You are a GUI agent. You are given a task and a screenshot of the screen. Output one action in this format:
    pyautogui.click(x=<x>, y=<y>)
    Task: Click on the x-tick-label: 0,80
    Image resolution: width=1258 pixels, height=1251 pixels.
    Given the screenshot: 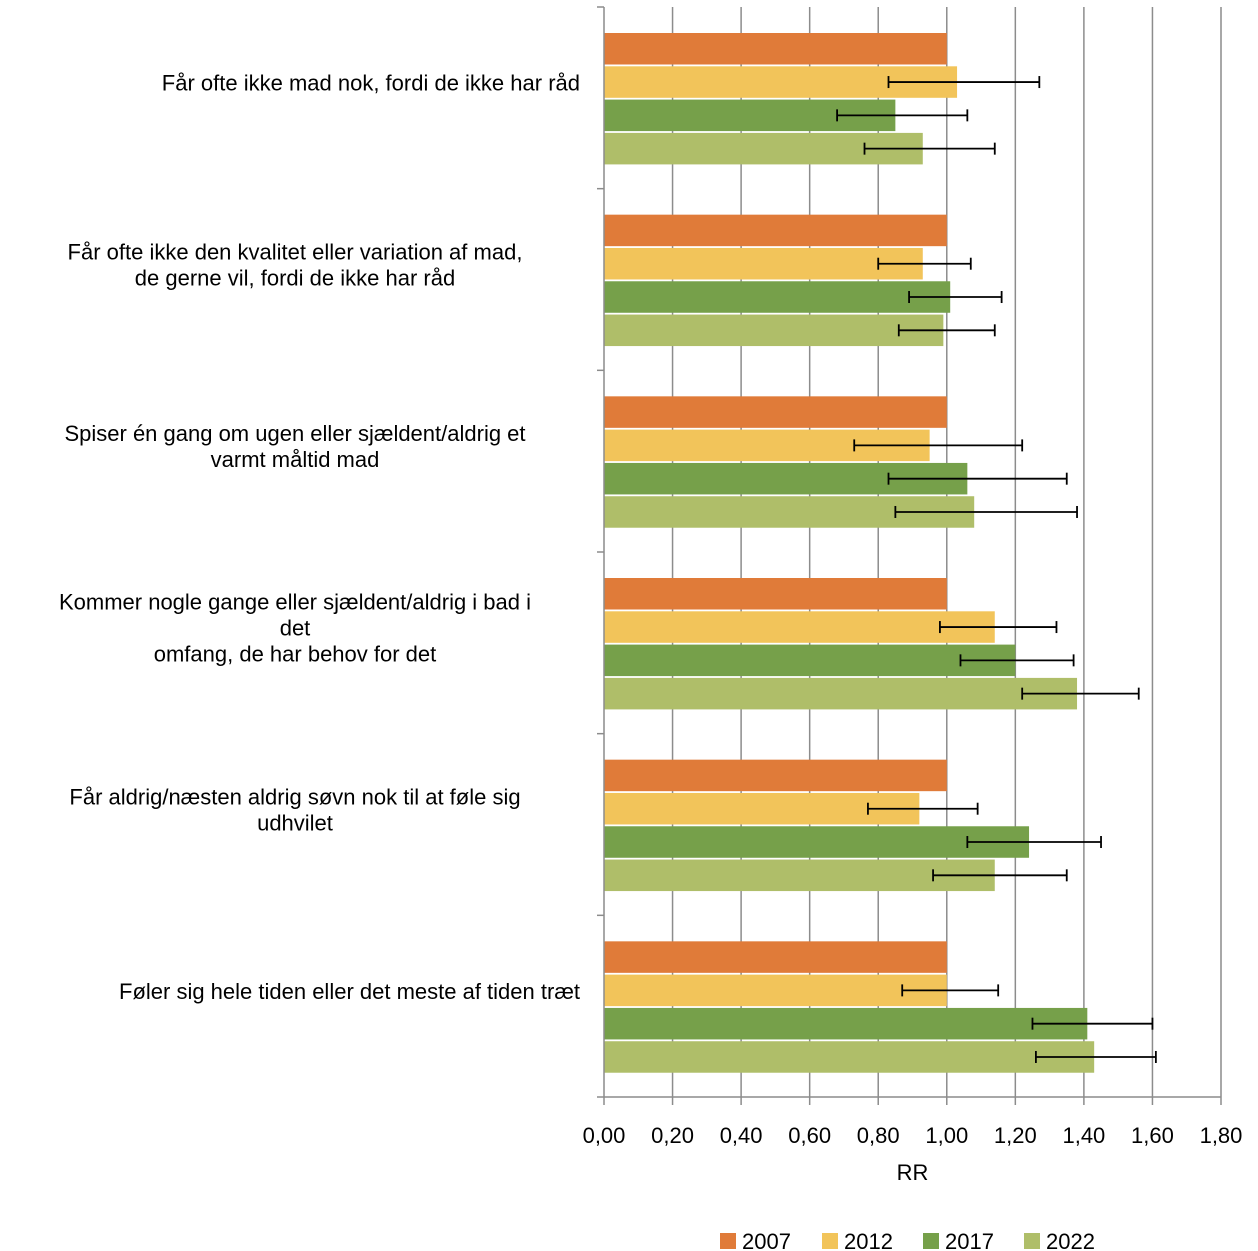 What is the action you would take?
    pyautogui.click(x=878, y=1135)
    